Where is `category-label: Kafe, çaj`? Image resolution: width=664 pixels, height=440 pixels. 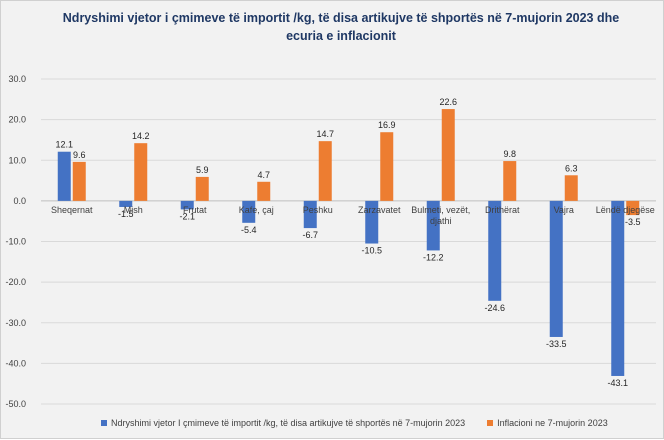
category-label: Kafe, çaj is located at coordinates (256, 210).